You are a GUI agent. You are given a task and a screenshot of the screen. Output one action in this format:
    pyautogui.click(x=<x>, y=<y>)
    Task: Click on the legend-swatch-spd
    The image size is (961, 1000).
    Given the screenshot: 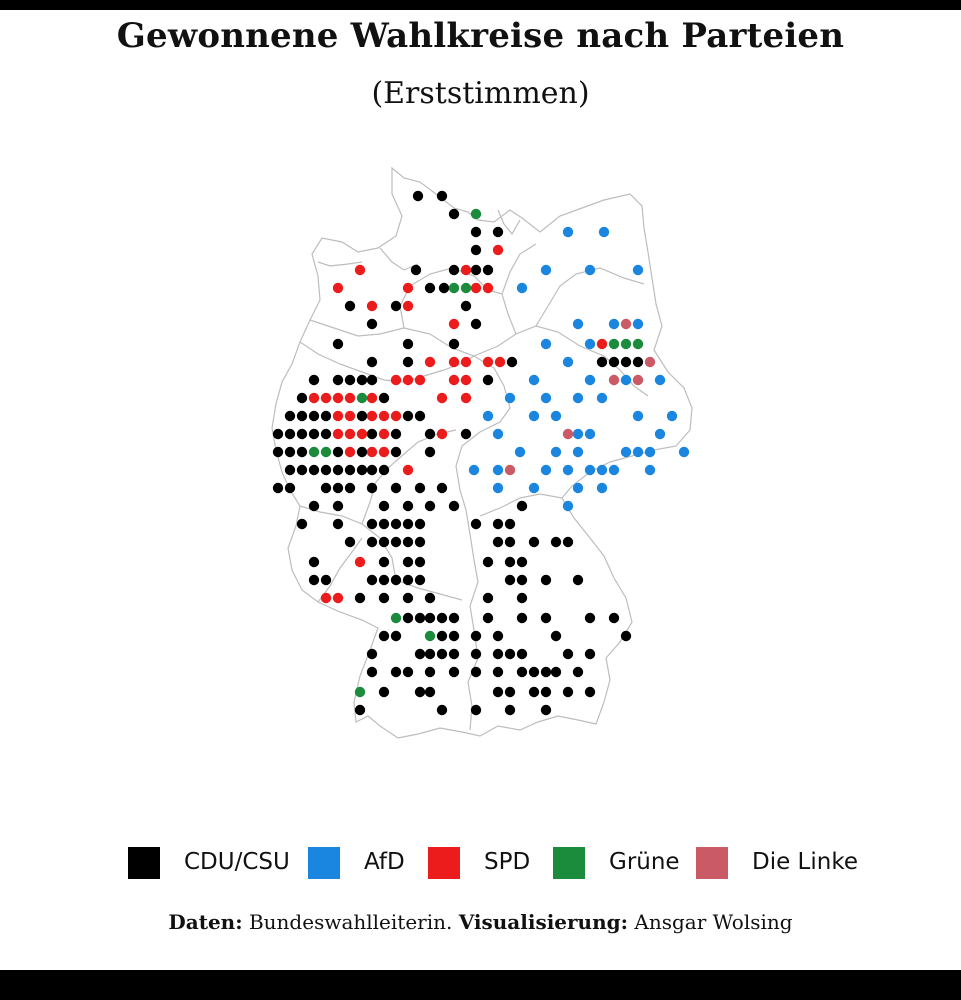 What is the action you would take?
    pyautogui.click(x=444, y=863)
    